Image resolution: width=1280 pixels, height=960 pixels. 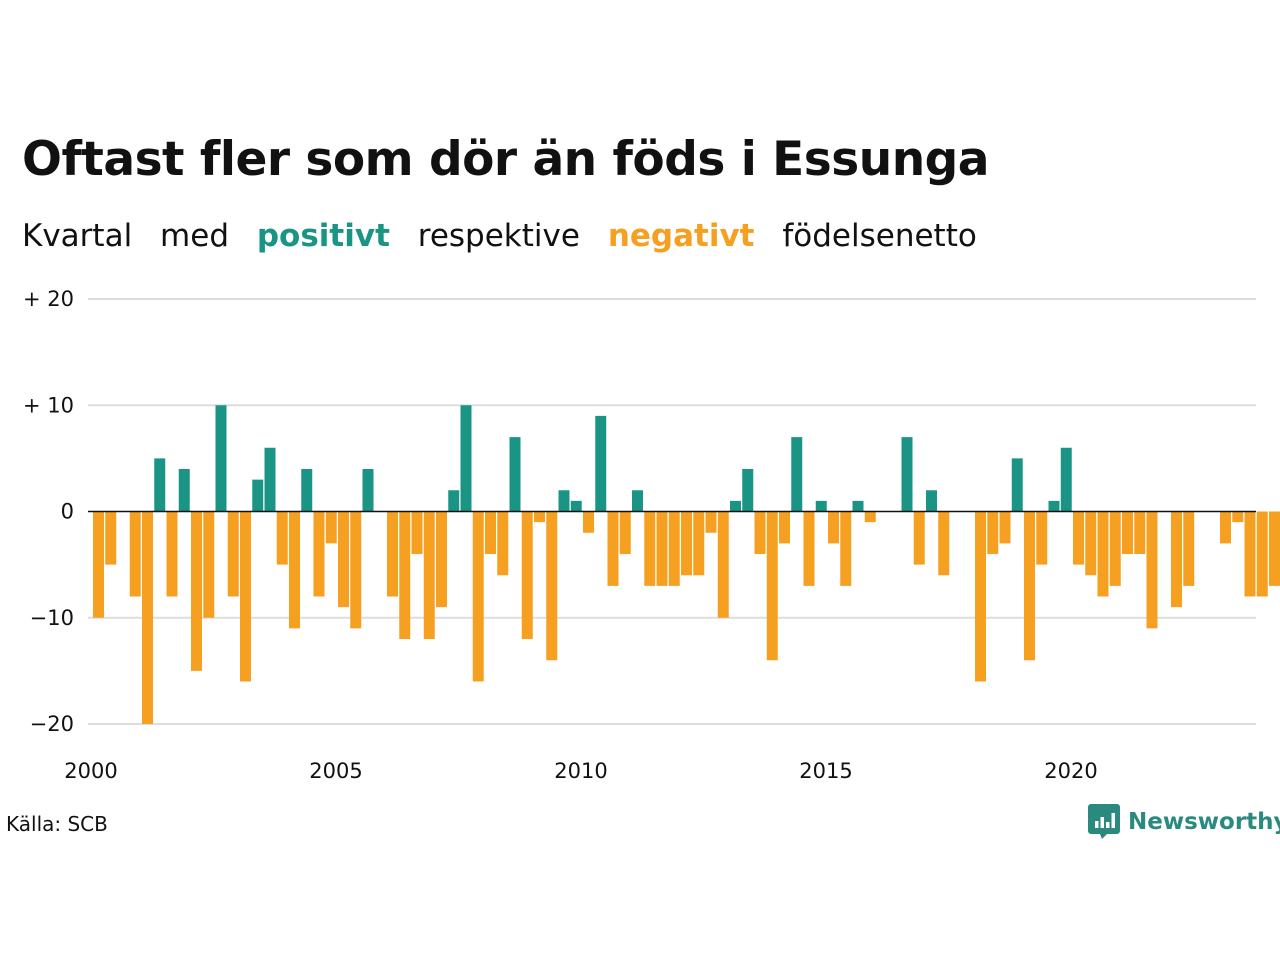 What do you see at coordinates (580, 771) in the screenshot?
I see `x-tick-label: 2010` at bounding box center [580, 771].